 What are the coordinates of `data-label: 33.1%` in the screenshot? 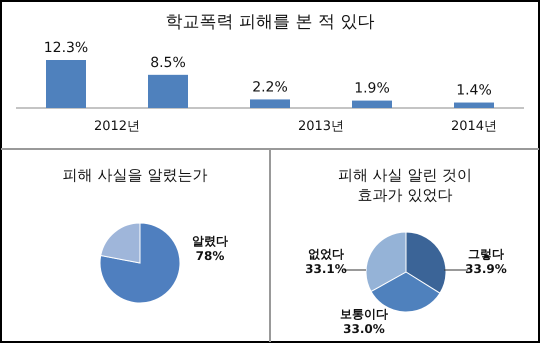 It's located at (326, 269).